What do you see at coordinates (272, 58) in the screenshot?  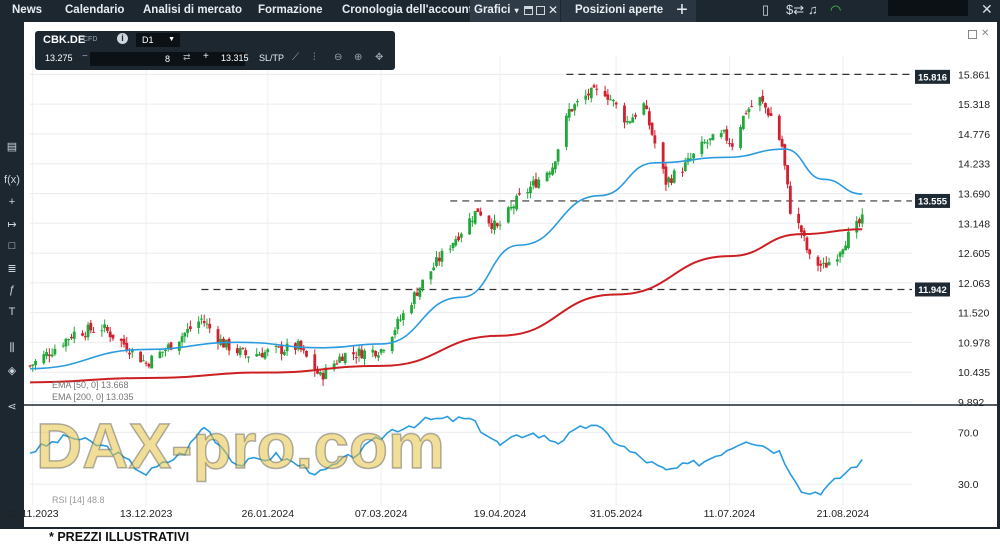 I see `sltp-button: SL/TP` at bounding box center [272, 58].